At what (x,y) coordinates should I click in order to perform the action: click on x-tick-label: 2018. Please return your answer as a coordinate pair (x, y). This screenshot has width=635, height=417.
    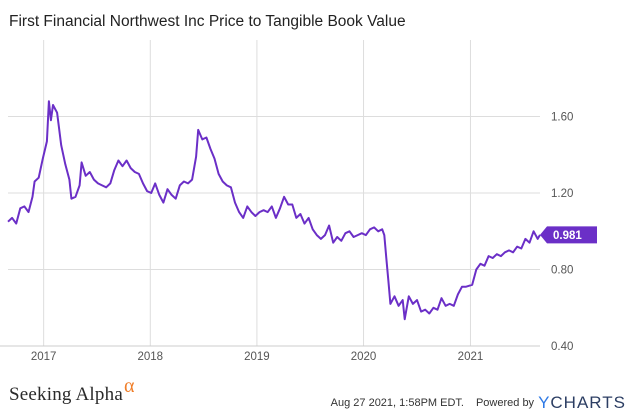
    Looking at the image, I should click on (150, 357).